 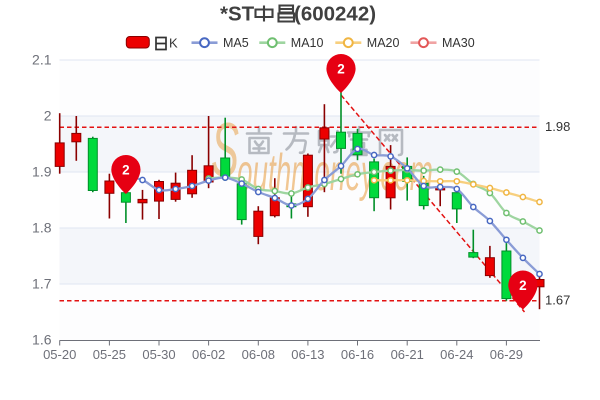 I want to click on svg-text: 06-02, so click(x=208, y=354).